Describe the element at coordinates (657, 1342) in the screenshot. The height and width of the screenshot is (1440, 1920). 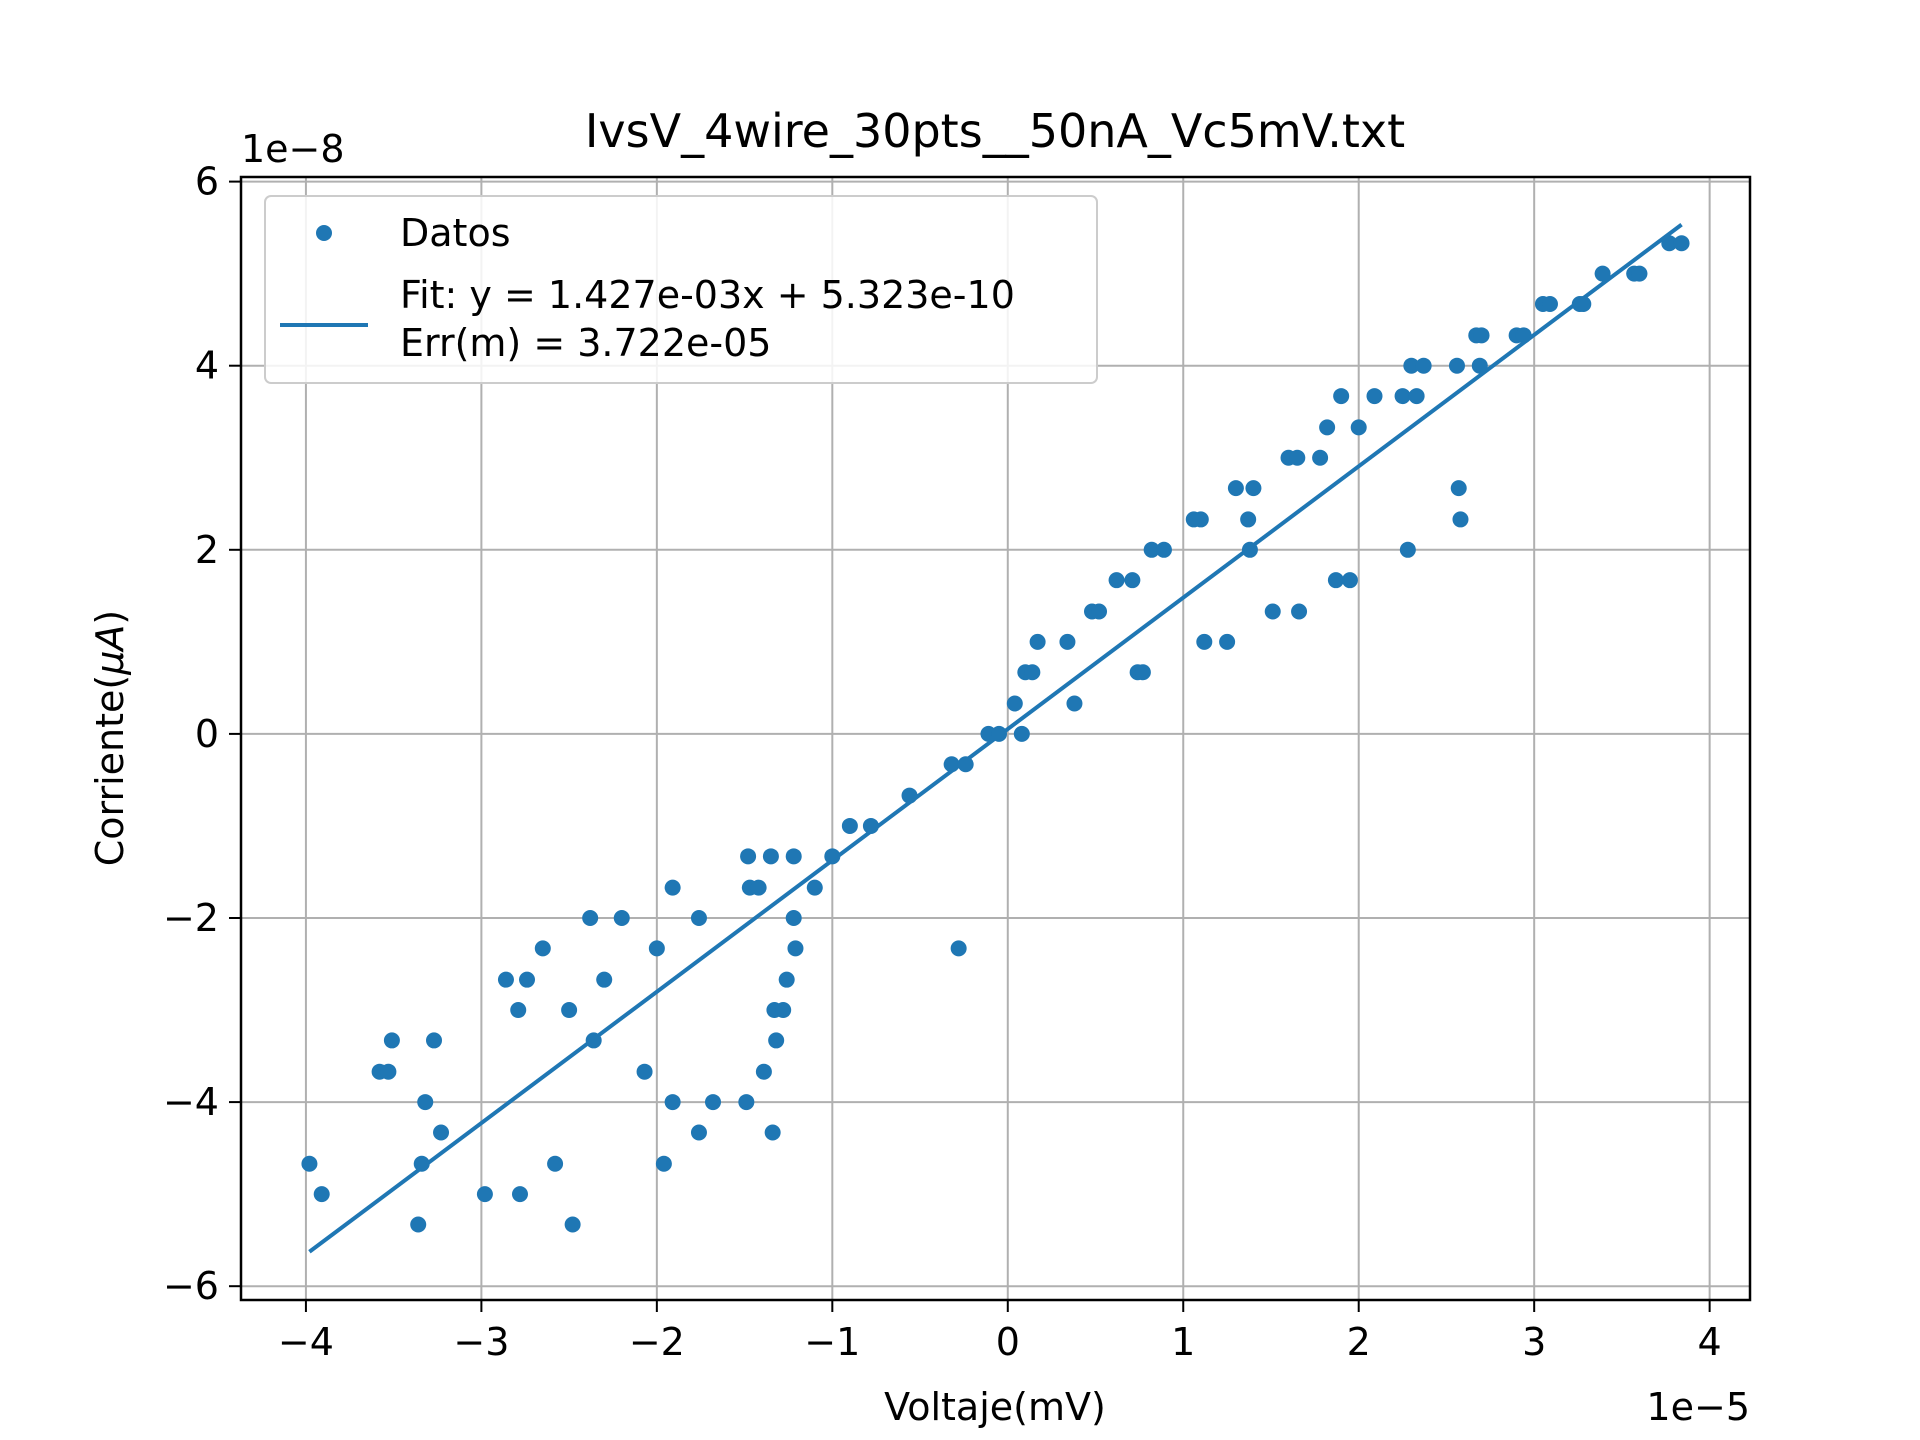
I see `x-tick-label: −2` at that location.